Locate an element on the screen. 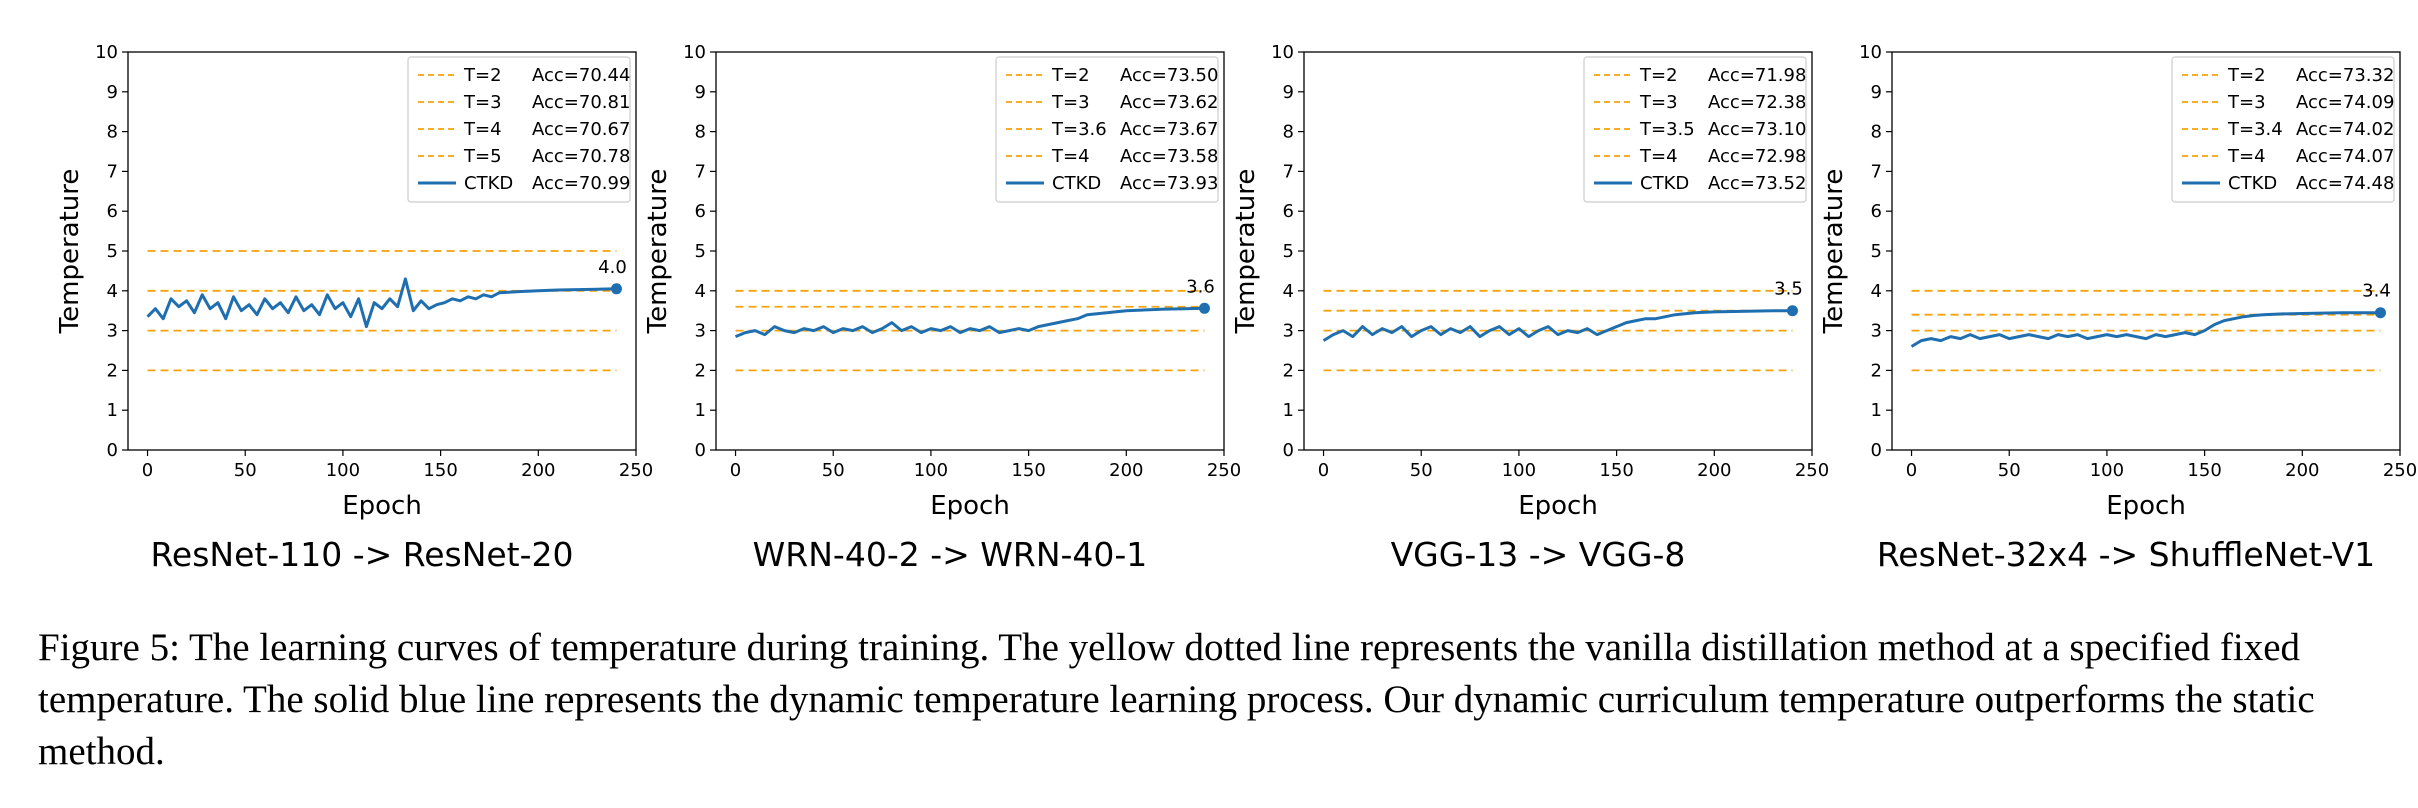  ctkd-final-label: 3.5 is located at coordinates (1788, 289).